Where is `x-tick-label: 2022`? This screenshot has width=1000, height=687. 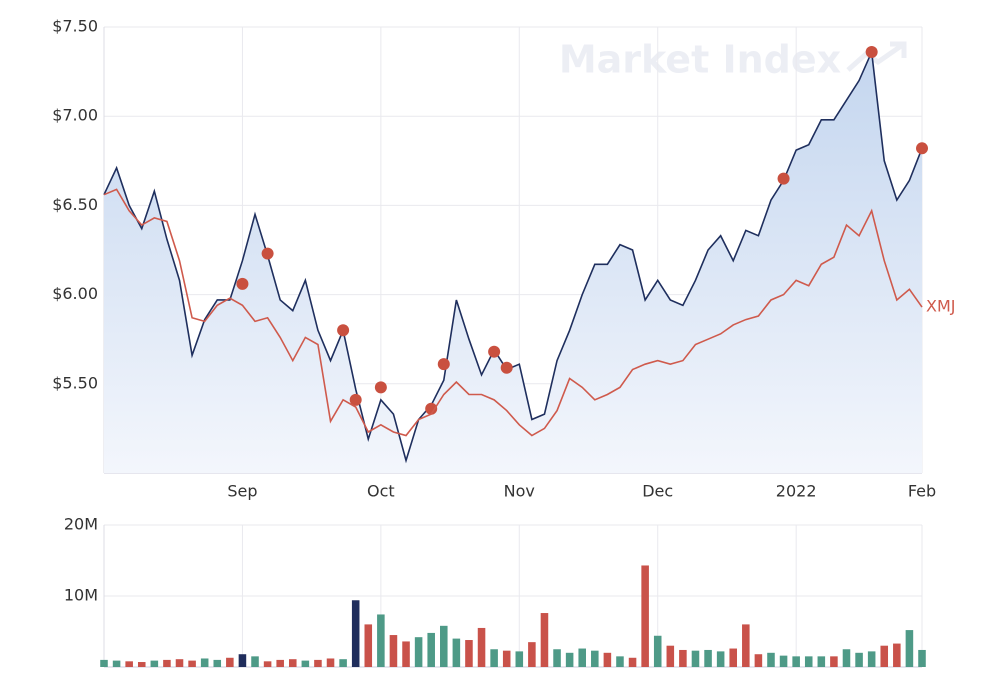
x-tick-label: 2022 is located at coordinates (796, 491).